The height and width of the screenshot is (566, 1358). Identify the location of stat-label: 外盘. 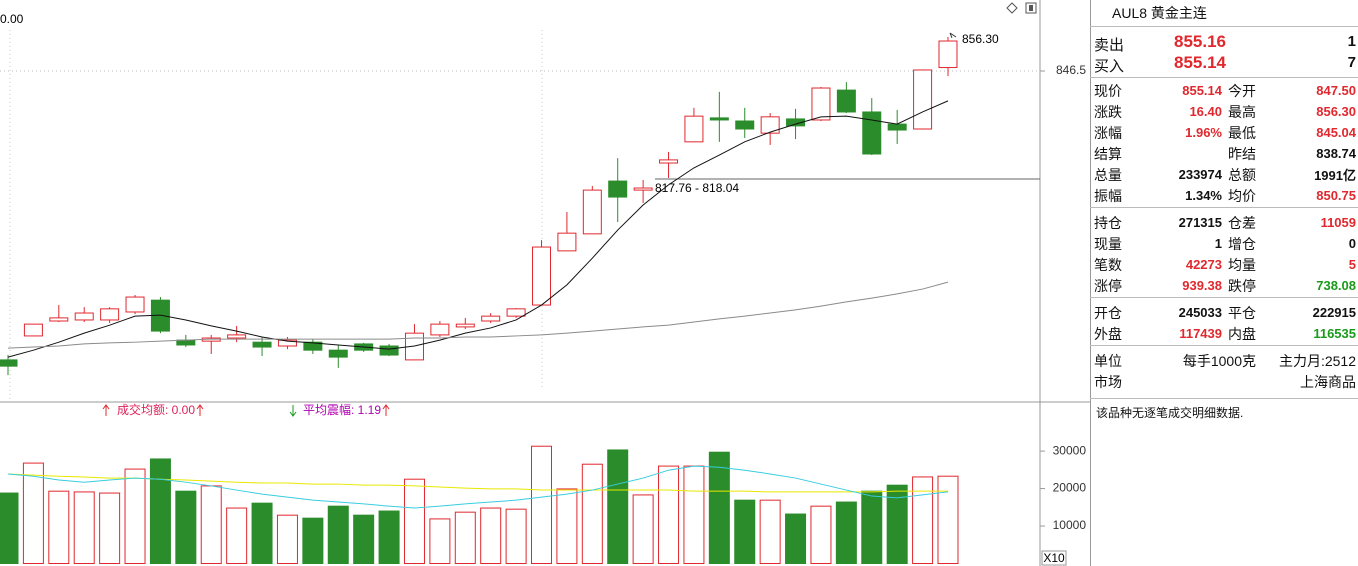
(1108, 333).